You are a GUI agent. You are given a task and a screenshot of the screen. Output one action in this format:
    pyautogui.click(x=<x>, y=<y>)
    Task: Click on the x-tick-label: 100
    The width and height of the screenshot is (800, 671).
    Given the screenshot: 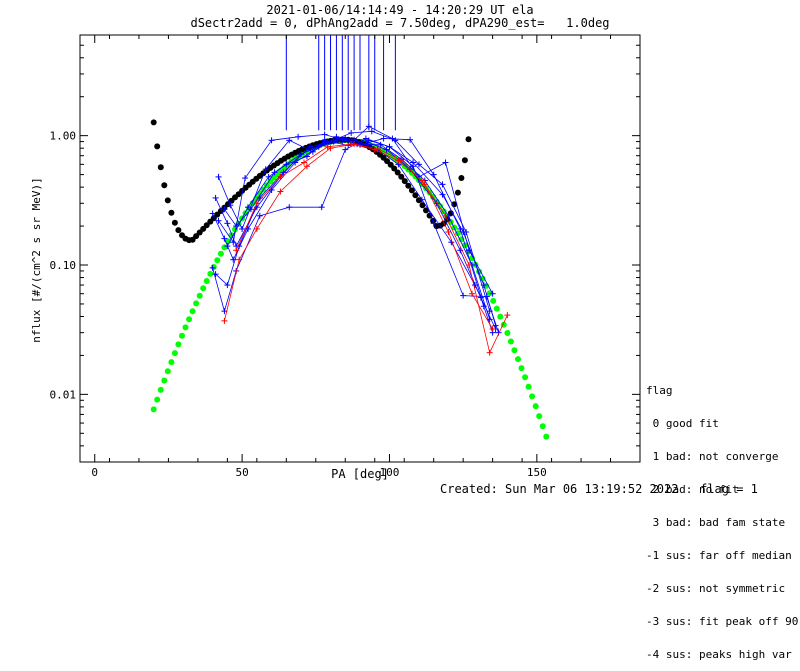 What is the action you would take?
    pyautogui.click(x=390, y=472)
    